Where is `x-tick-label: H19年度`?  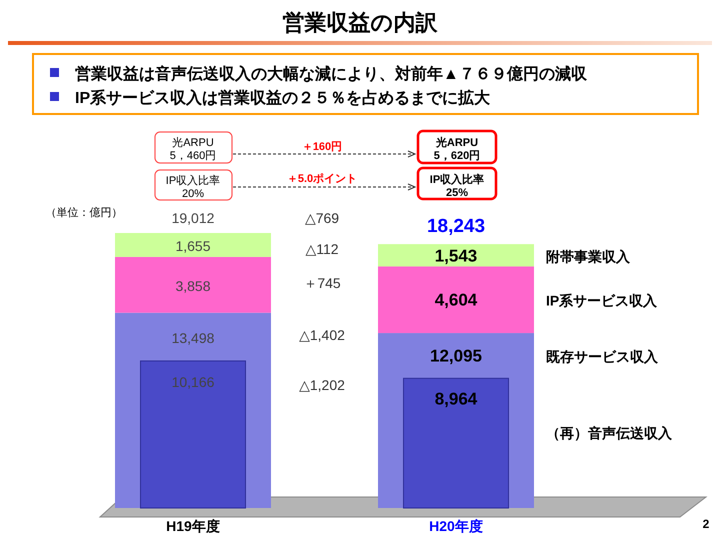
x-tick-label: H19年度 is located at coordinates (193, 526).